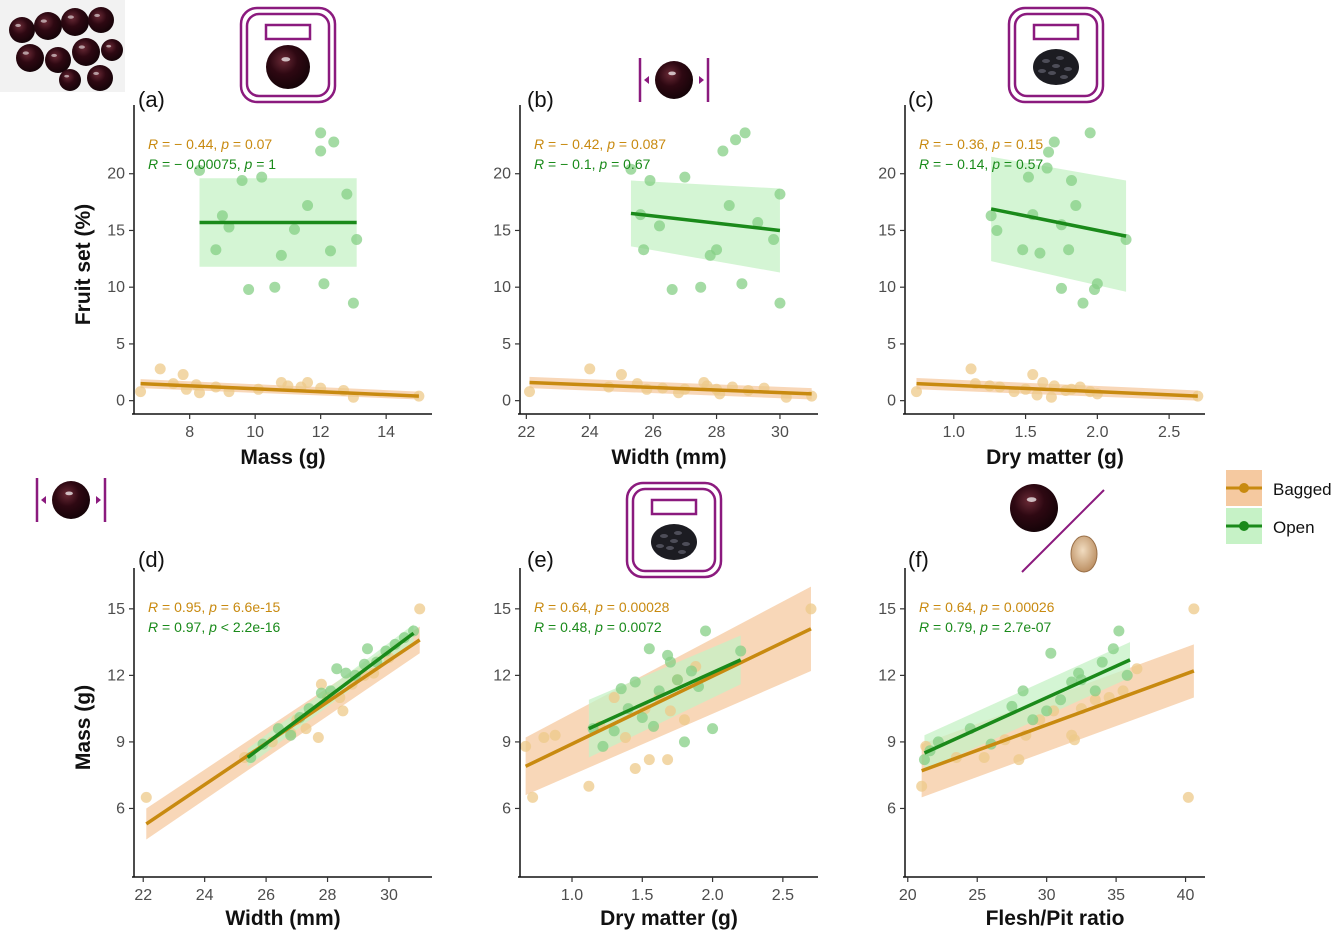 This screenshot has height=930, width=1341. Describe the element at coordinates (887, 609) in the screenshot. I see `y-tick-label: 15` at that location.